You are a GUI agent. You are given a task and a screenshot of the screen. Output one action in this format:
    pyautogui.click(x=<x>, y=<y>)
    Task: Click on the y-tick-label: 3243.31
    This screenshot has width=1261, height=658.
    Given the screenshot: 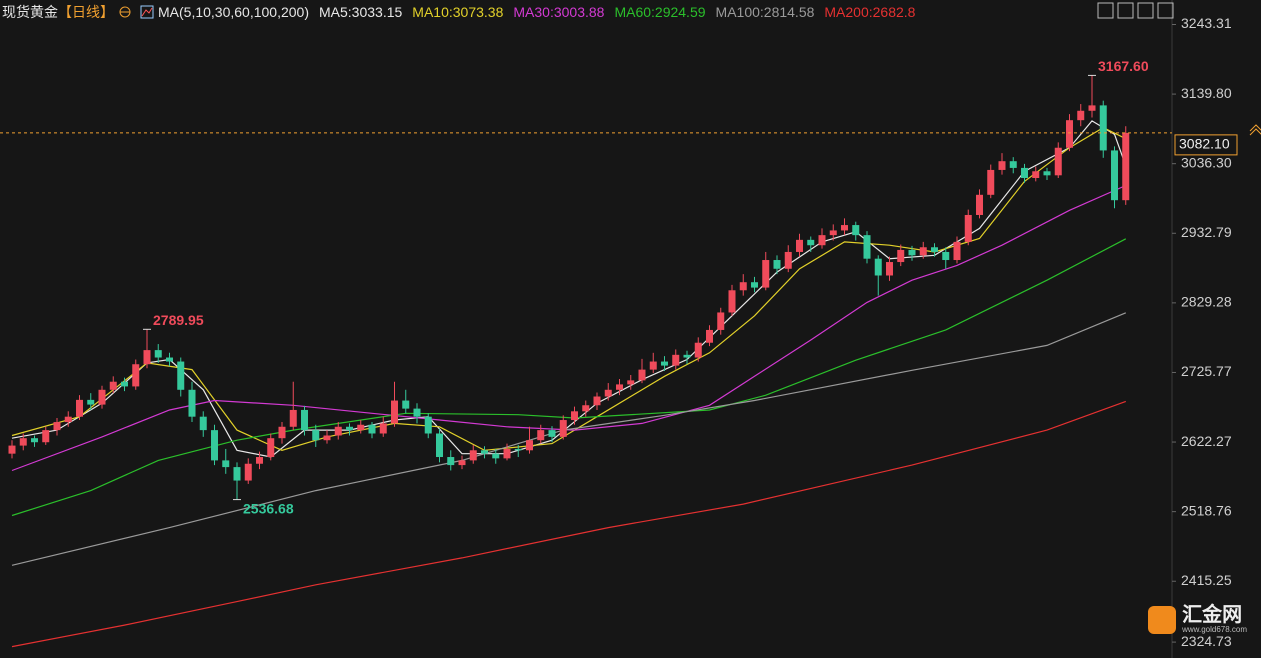 What is the action you would take?
    pyautogui.click(x=1206, y=23)
    